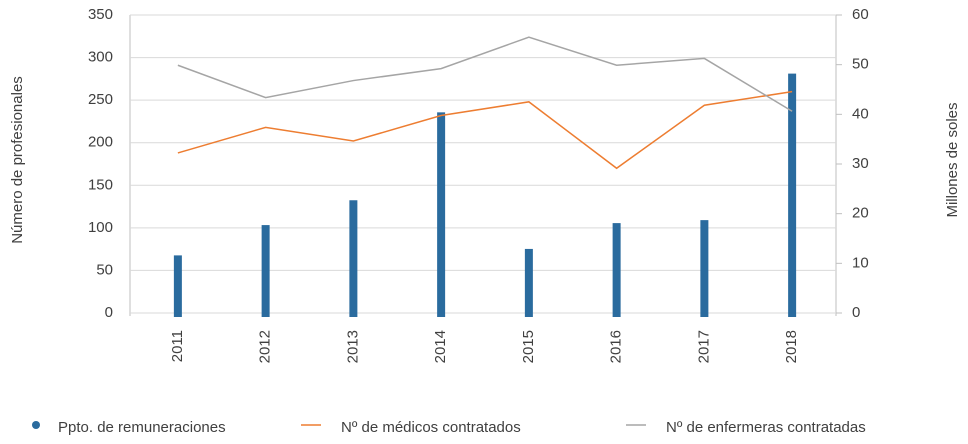  I want to click on y-tick-label: 350, so click(100, 14).